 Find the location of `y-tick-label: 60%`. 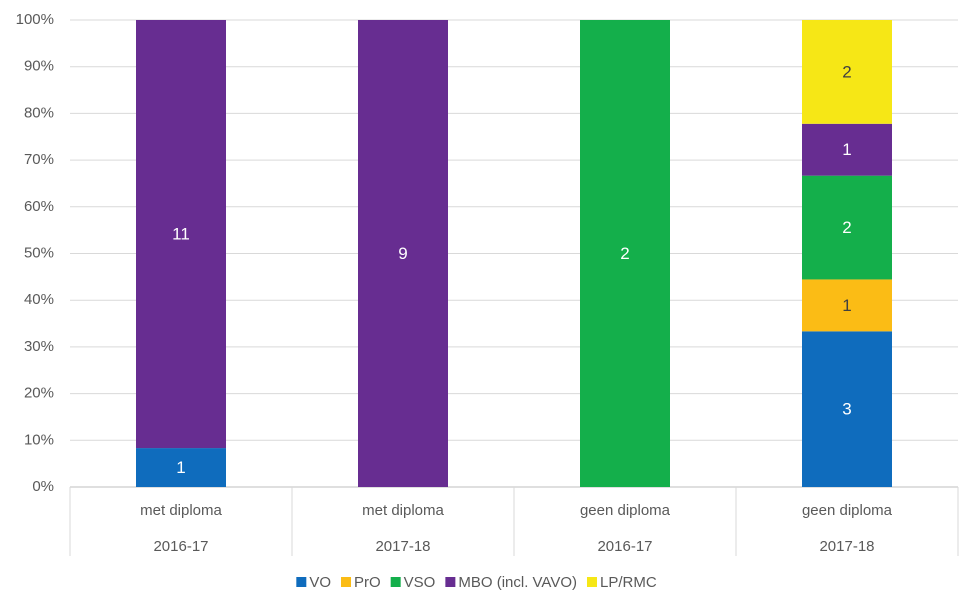

y-tick-label: 60% is located at coordinates (39, 206).